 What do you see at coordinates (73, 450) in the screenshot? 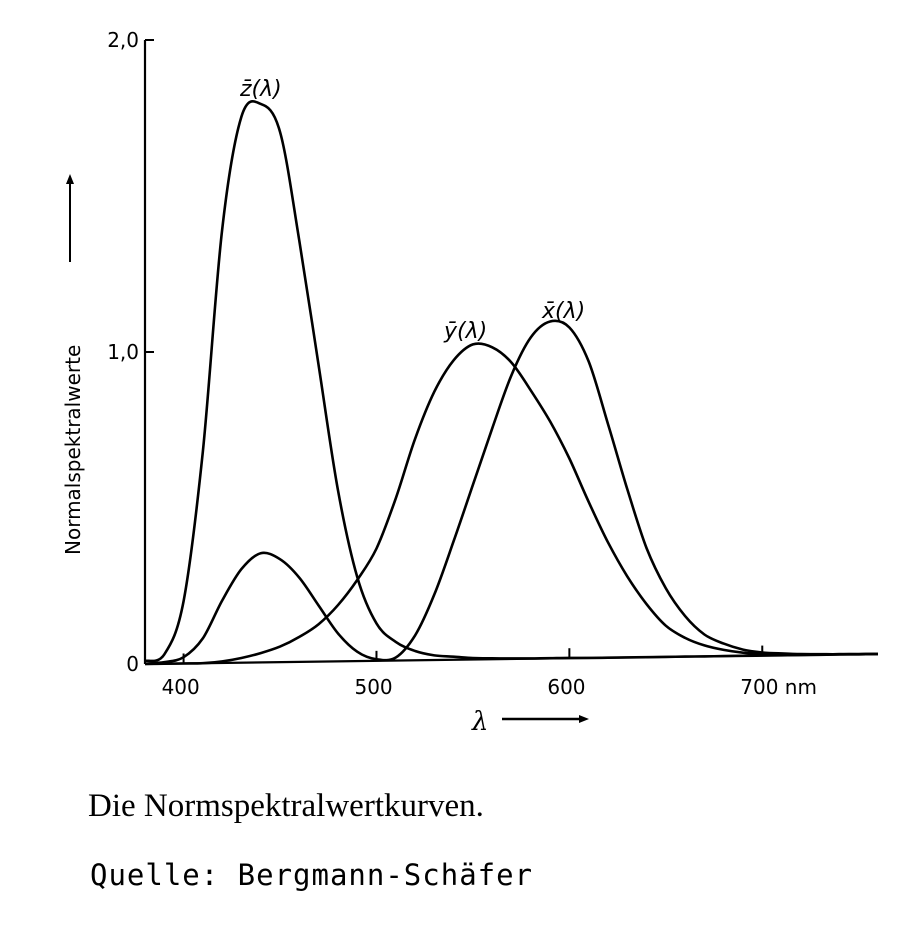
I see `y-axis-label: Normalspektralwerte` at bounding box center [73, 450].